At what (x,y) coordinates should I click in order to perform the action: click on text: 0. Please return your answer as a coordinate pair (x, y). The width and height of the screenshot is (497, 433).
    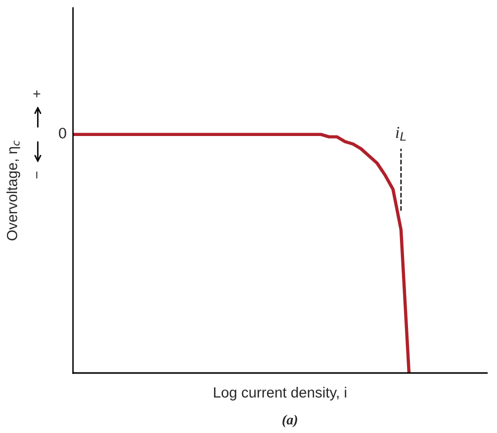
    Looking at the image, I should click on (62, 133).